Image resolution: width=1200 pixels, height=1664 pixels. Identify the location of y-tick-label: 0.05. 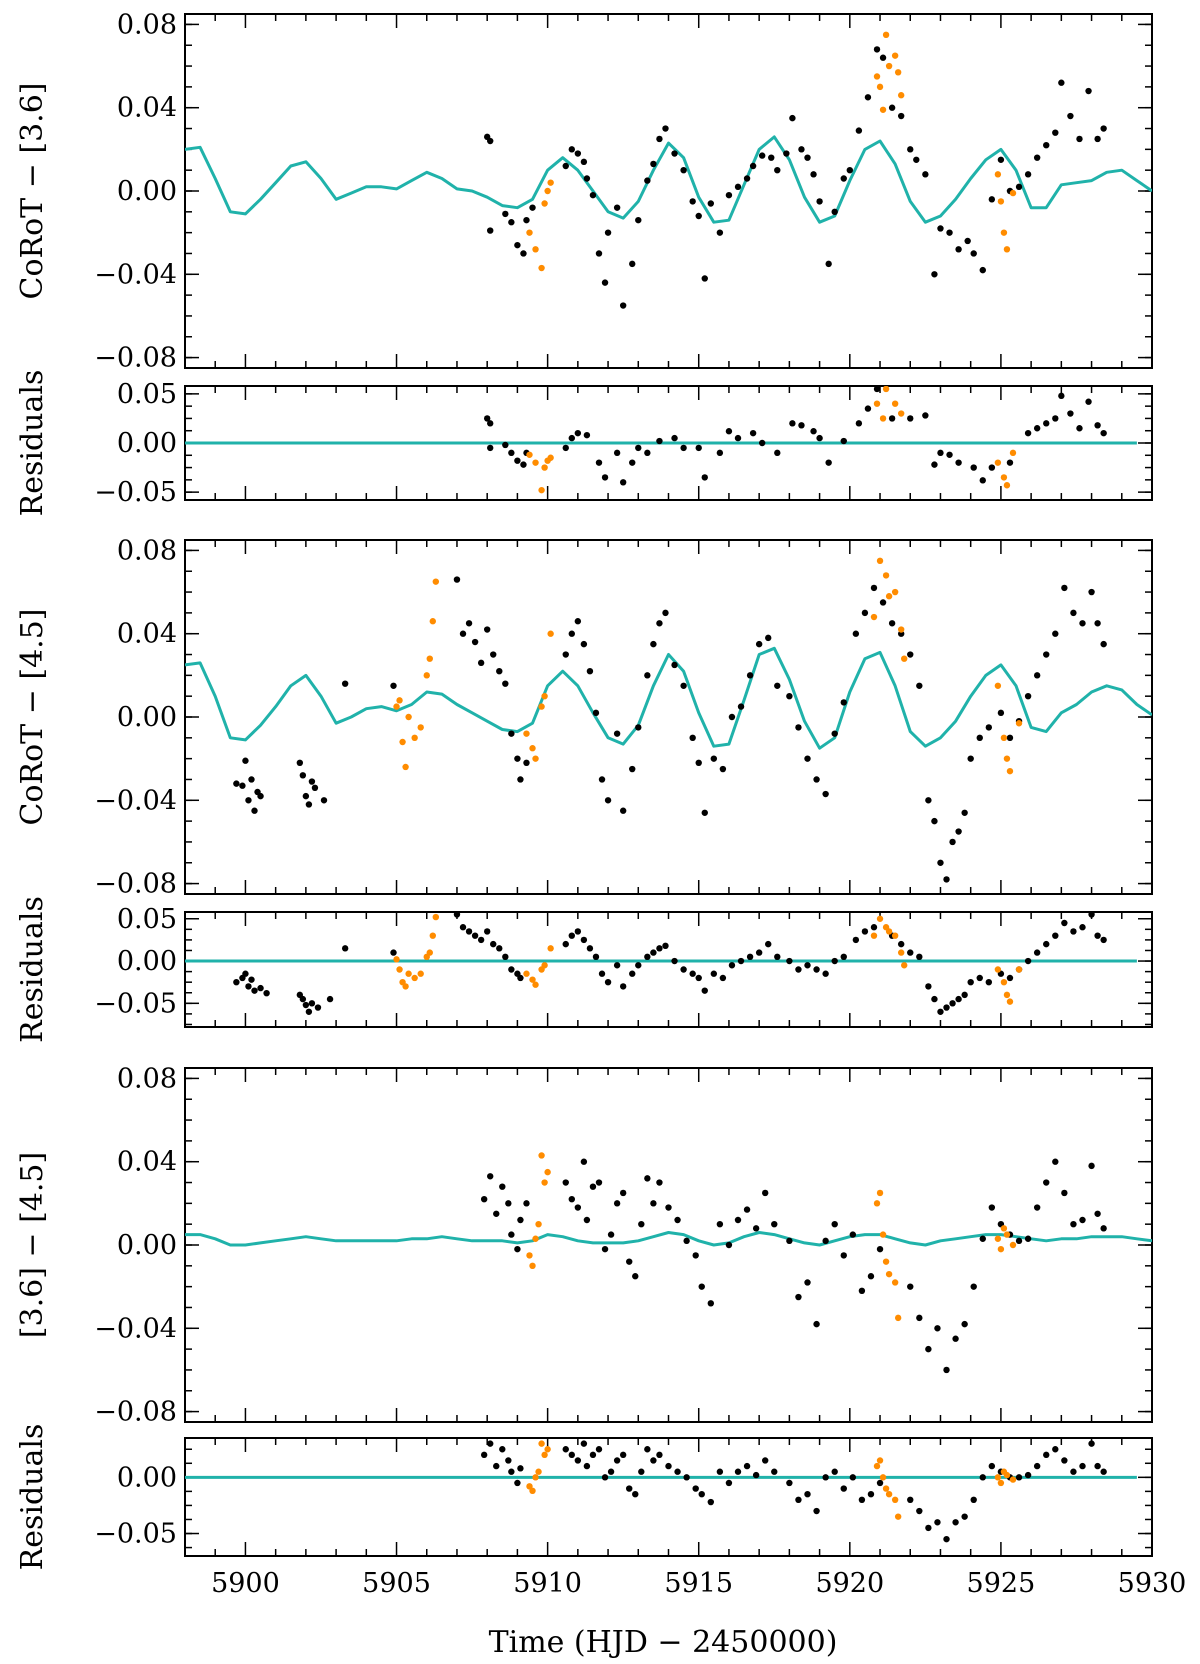
(147, 919).